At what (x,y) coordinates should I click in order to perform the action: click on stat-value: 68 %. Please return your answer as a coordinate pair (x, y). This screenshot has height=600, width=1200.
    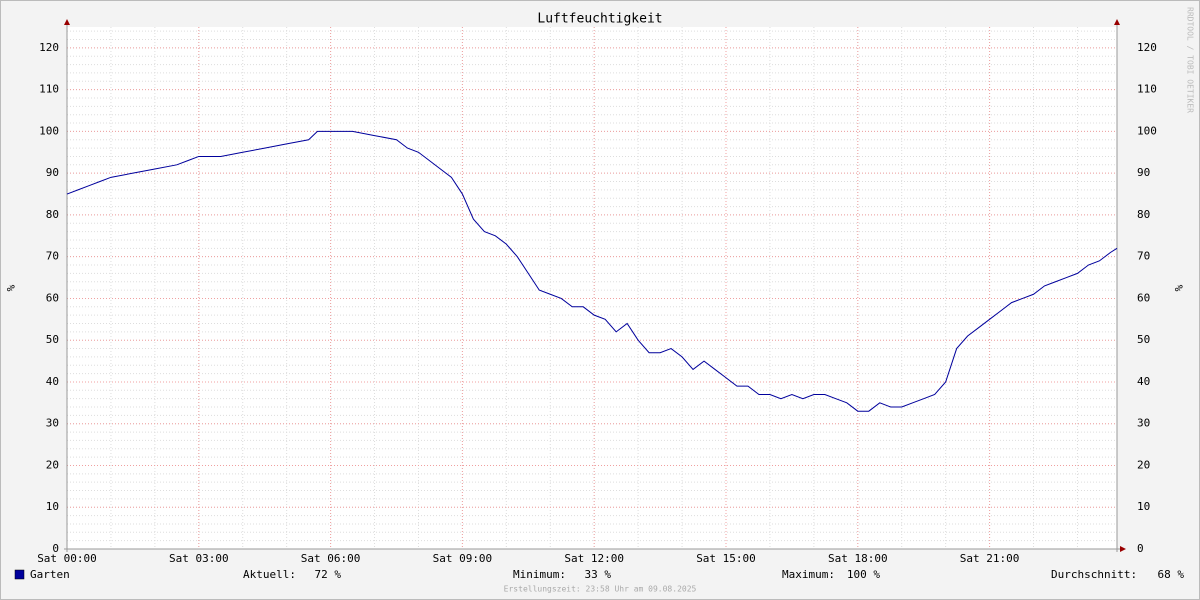
    Looking at the image, I should click on (1171, 574).